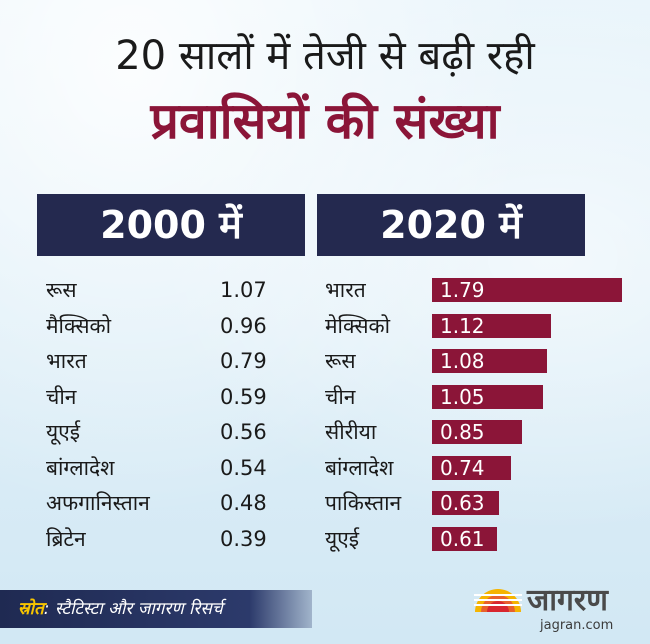  I want to click on table-2000-country: चीन, so click(61, 396).